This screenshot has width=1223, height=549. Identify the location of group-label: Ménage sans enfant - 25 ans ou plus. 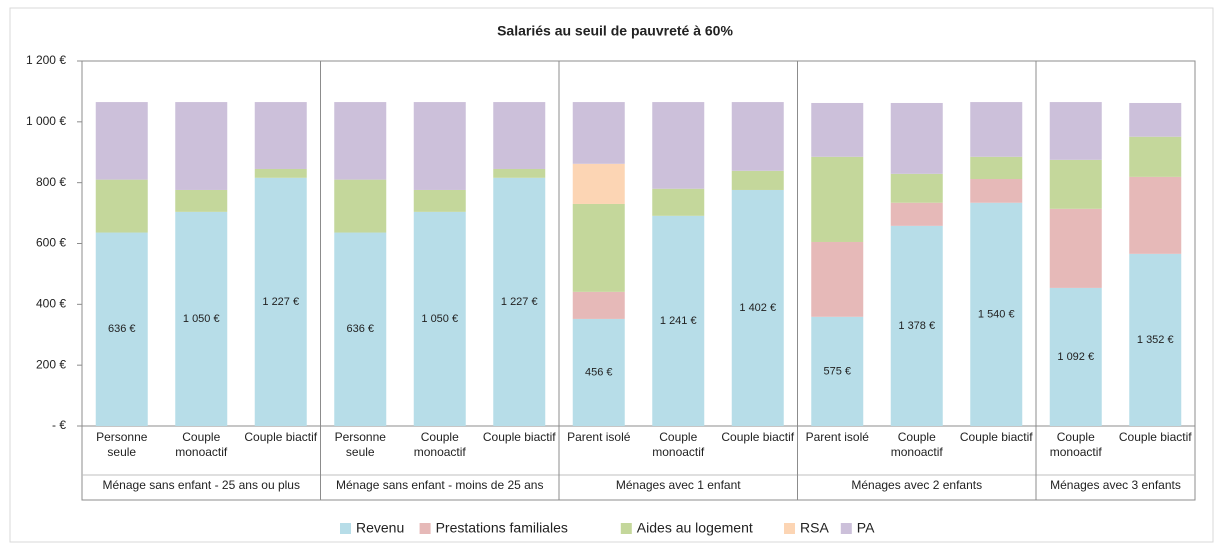
(201, 485).